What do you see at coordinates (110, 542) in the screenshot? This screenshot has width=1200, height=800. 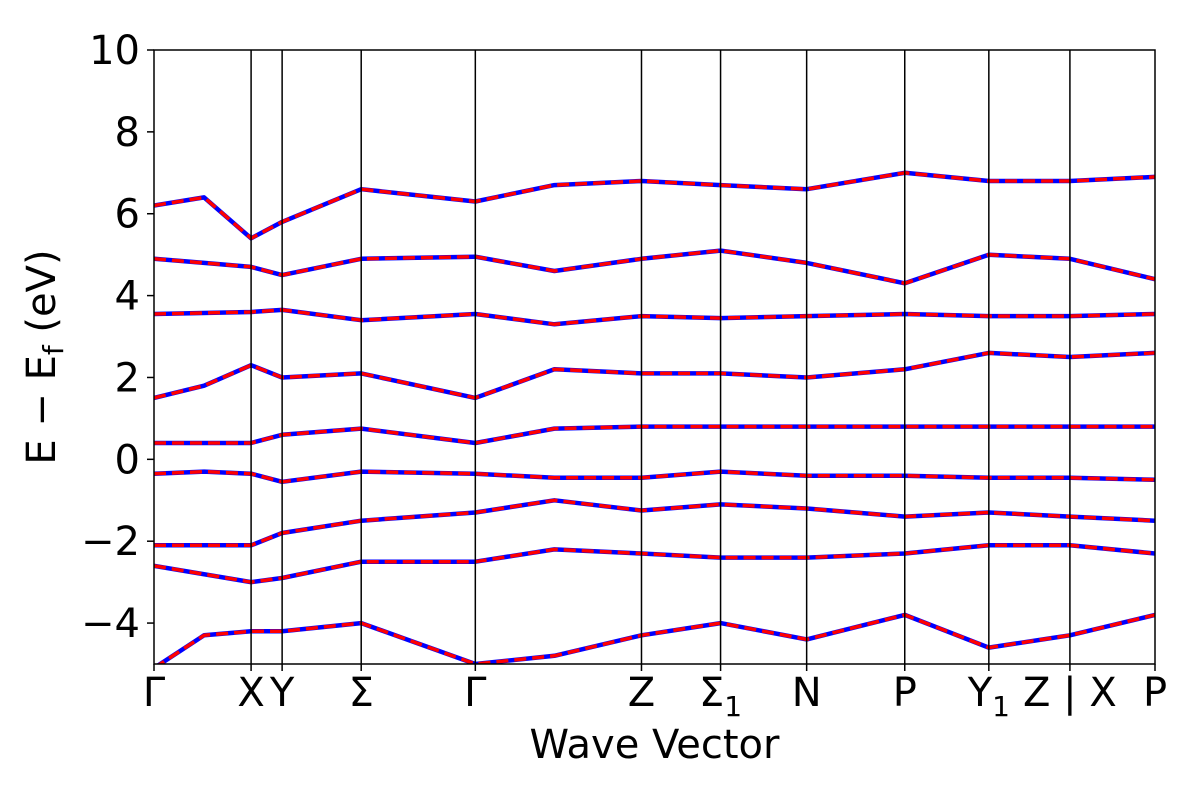 I see `y-tick-label: −2` at bounding box center [110, 542].